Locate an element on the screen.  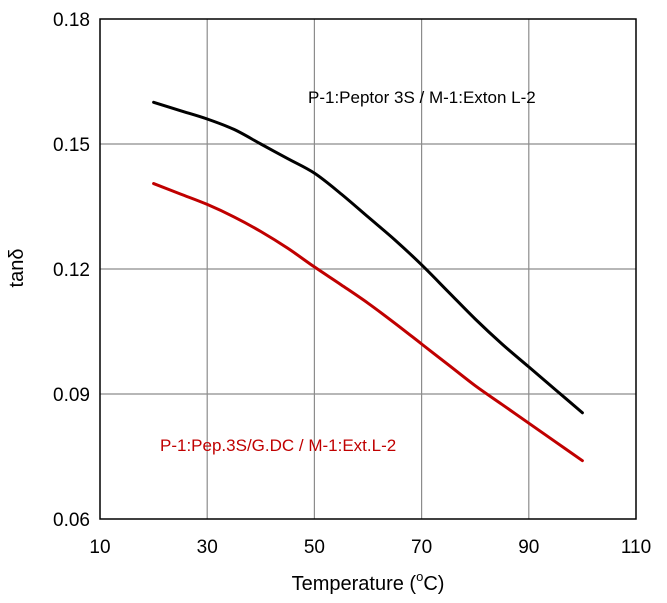
y-tick-label: 0.18 is located at coordinates (71, 20).